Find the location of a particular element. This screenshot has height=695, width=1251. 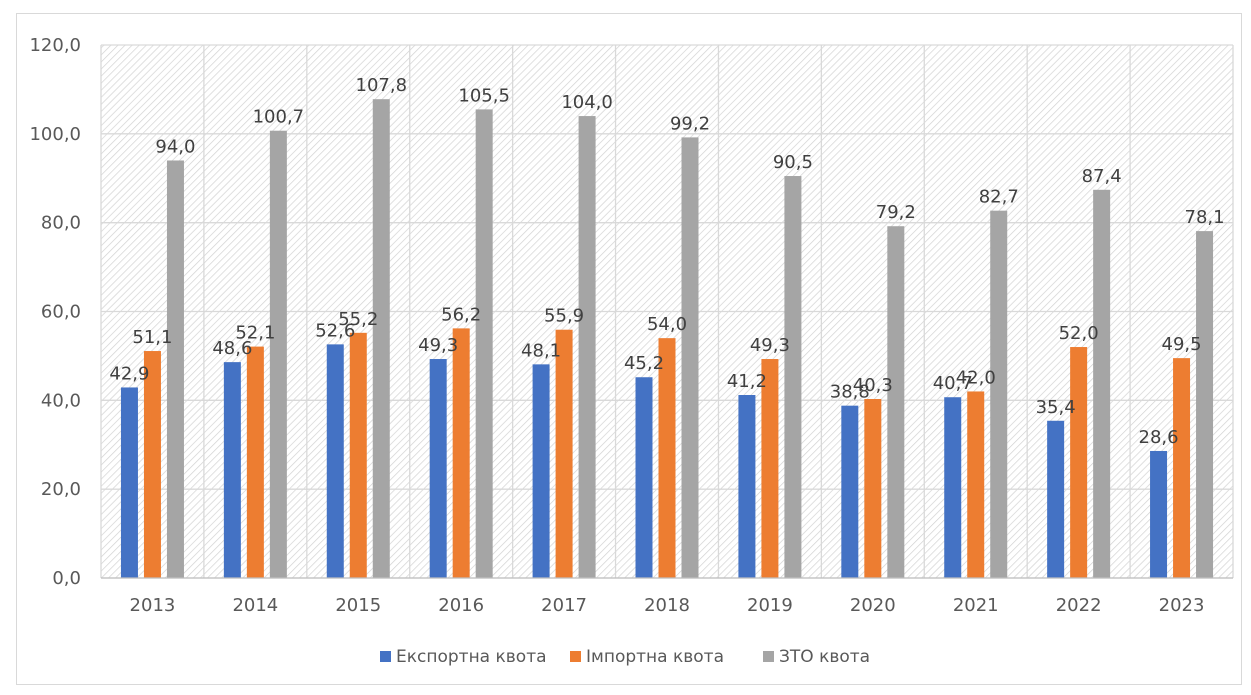

x-tick-label: 2015 is located at coordinates (358, 605).